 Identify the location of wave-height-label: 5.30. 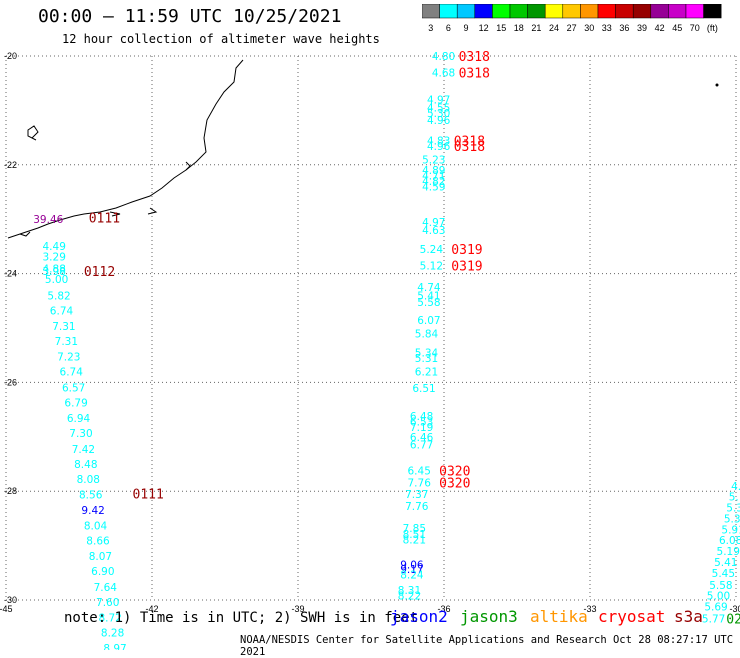
(438, 114).